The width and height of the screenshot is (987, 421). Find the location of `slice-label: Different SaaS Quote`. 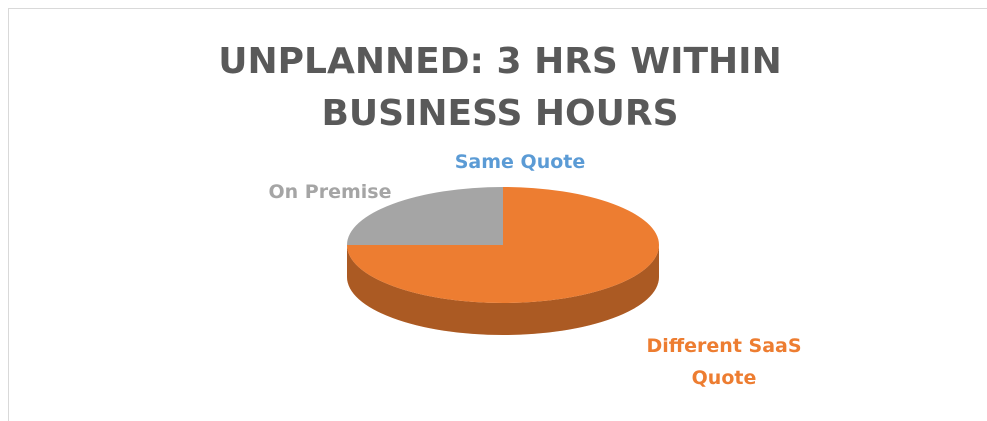

slice-label: Different SaaS Quote is located at coordinates (724, 362).